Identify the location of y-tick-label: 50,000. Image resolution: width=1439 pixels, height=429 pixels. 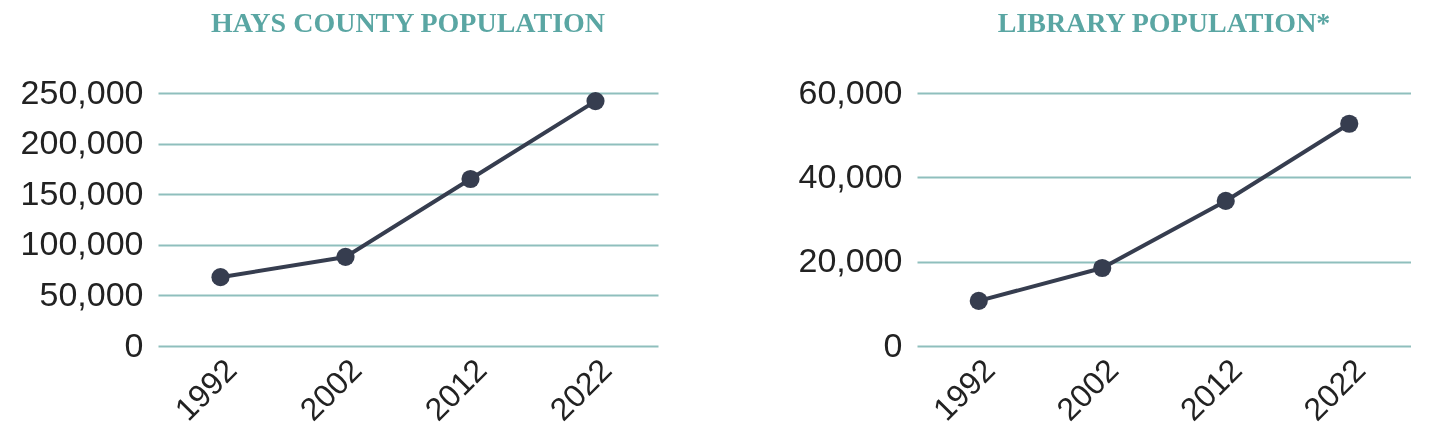
(91, 293).